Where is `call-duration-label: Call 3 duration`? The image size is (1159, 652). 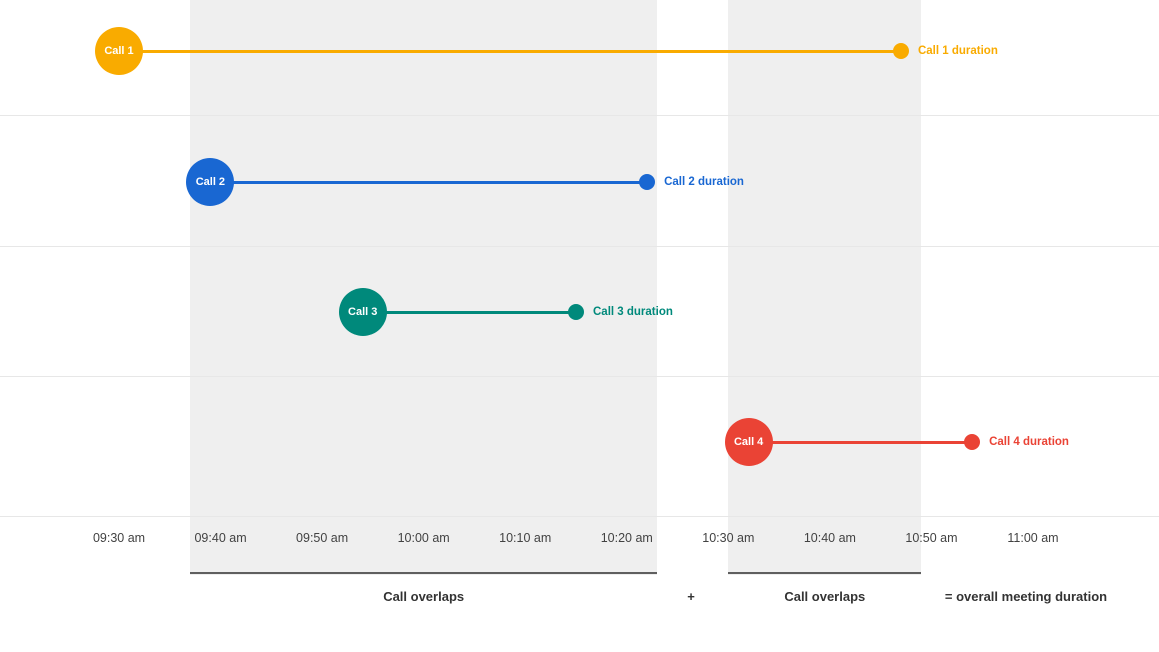
call-duration-label: Call 3 duration is located at coordinates (633, 312).